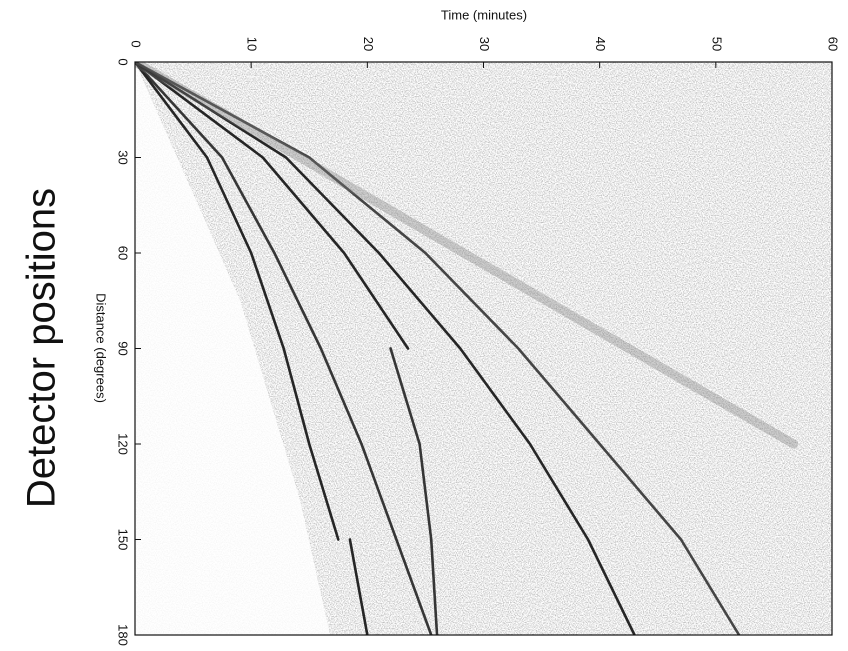 The height and width of the screenshot is (651, 848). Describe the element at coordinates (716, 44) in the screenshot. I see `time-tick-label: 50` at that location.